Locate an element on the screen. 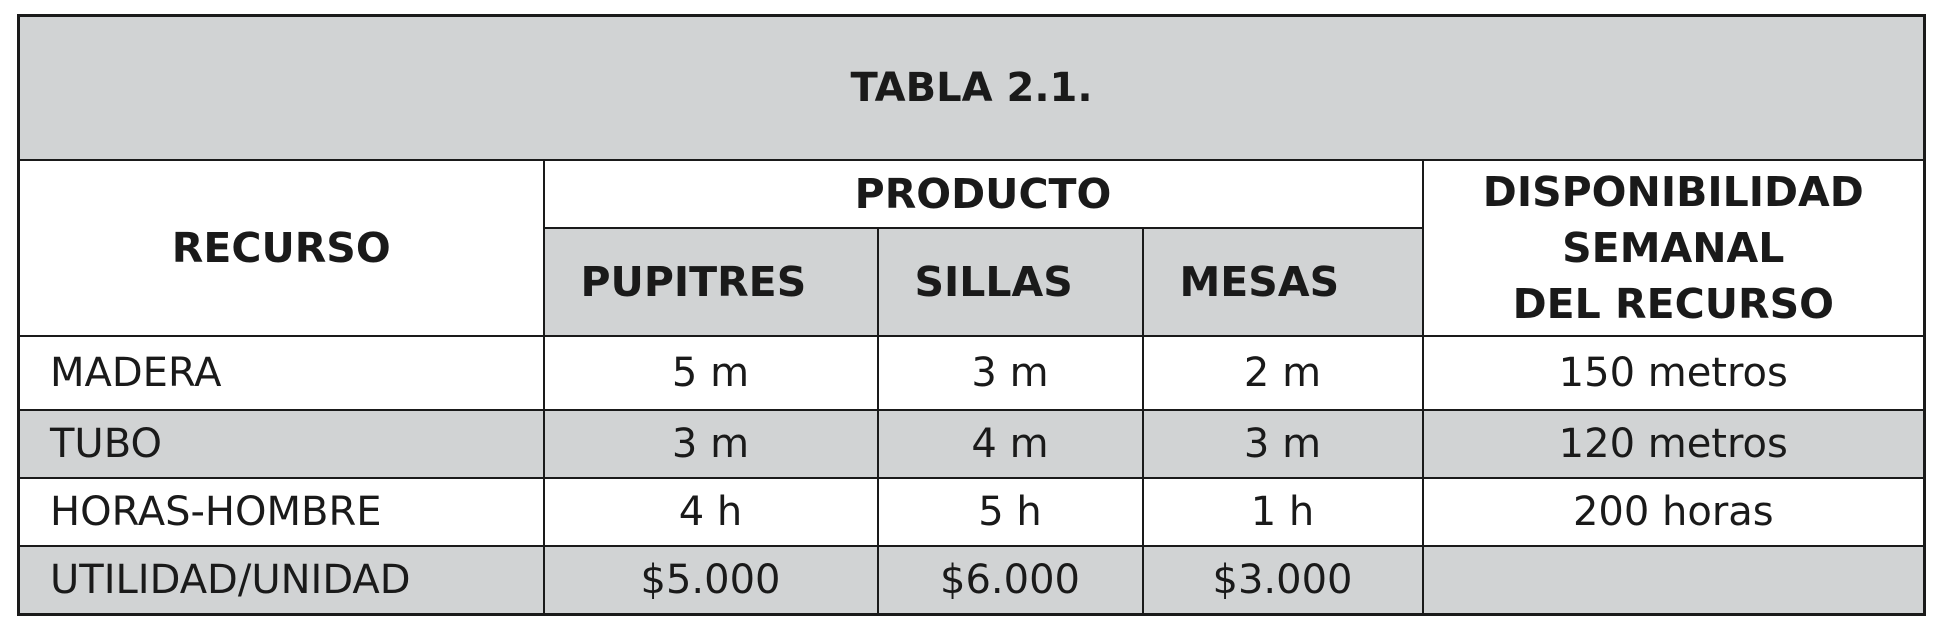 The height and width of the screenshot is (634, 1936). header-disponibilidad-line-2: SEMANAL is located at coordinates (1673, 248).